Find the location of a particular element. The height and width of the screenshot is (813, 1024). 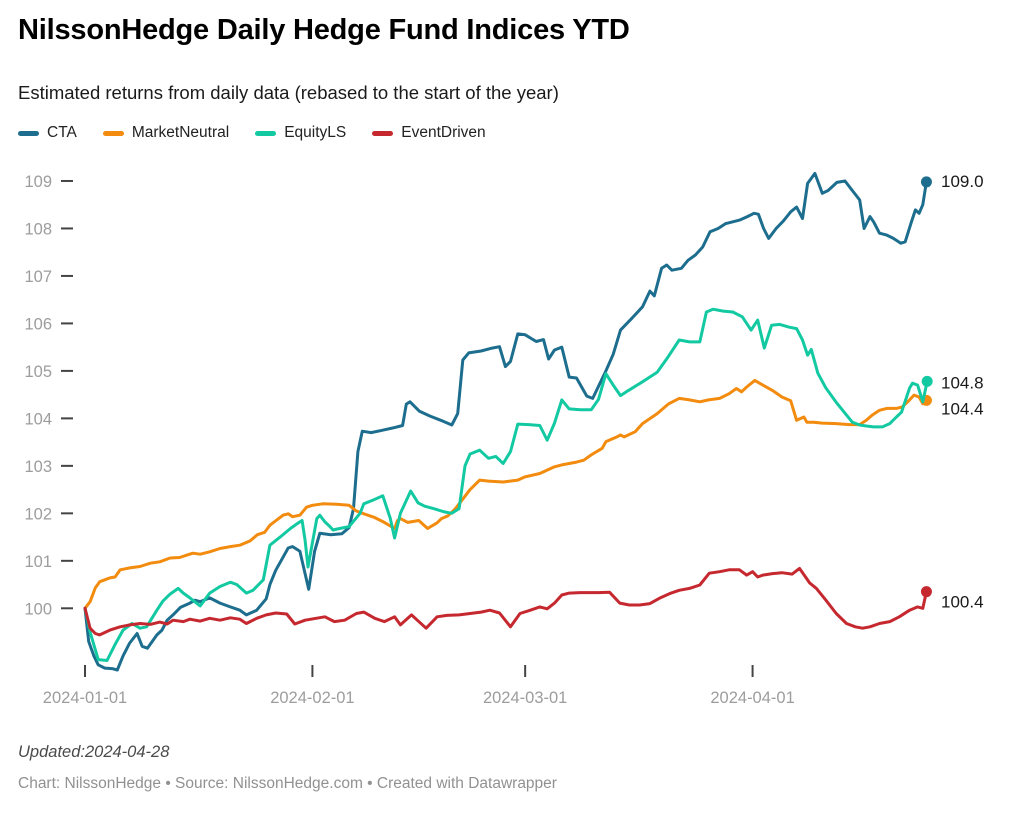

y-axis-label-103: 103 is located at coordinates (38, 467).